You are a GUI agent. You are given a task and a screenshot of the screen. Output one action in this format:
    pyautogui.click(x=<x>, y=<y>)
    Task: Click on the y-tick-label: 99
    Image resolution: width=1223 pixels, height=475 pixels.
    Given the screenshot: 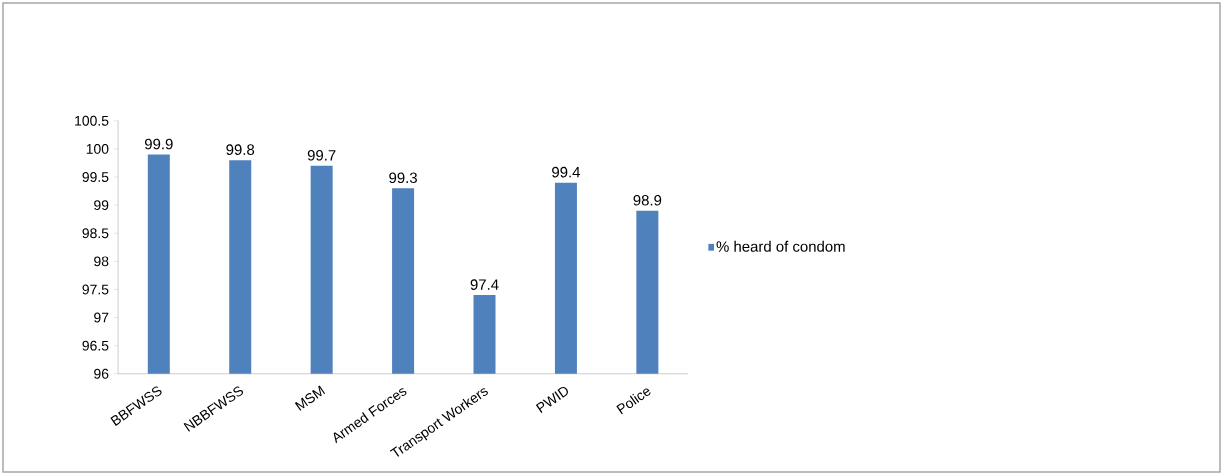 What is the action you would take?
    pyautogui.click(x=101, y=205)
    